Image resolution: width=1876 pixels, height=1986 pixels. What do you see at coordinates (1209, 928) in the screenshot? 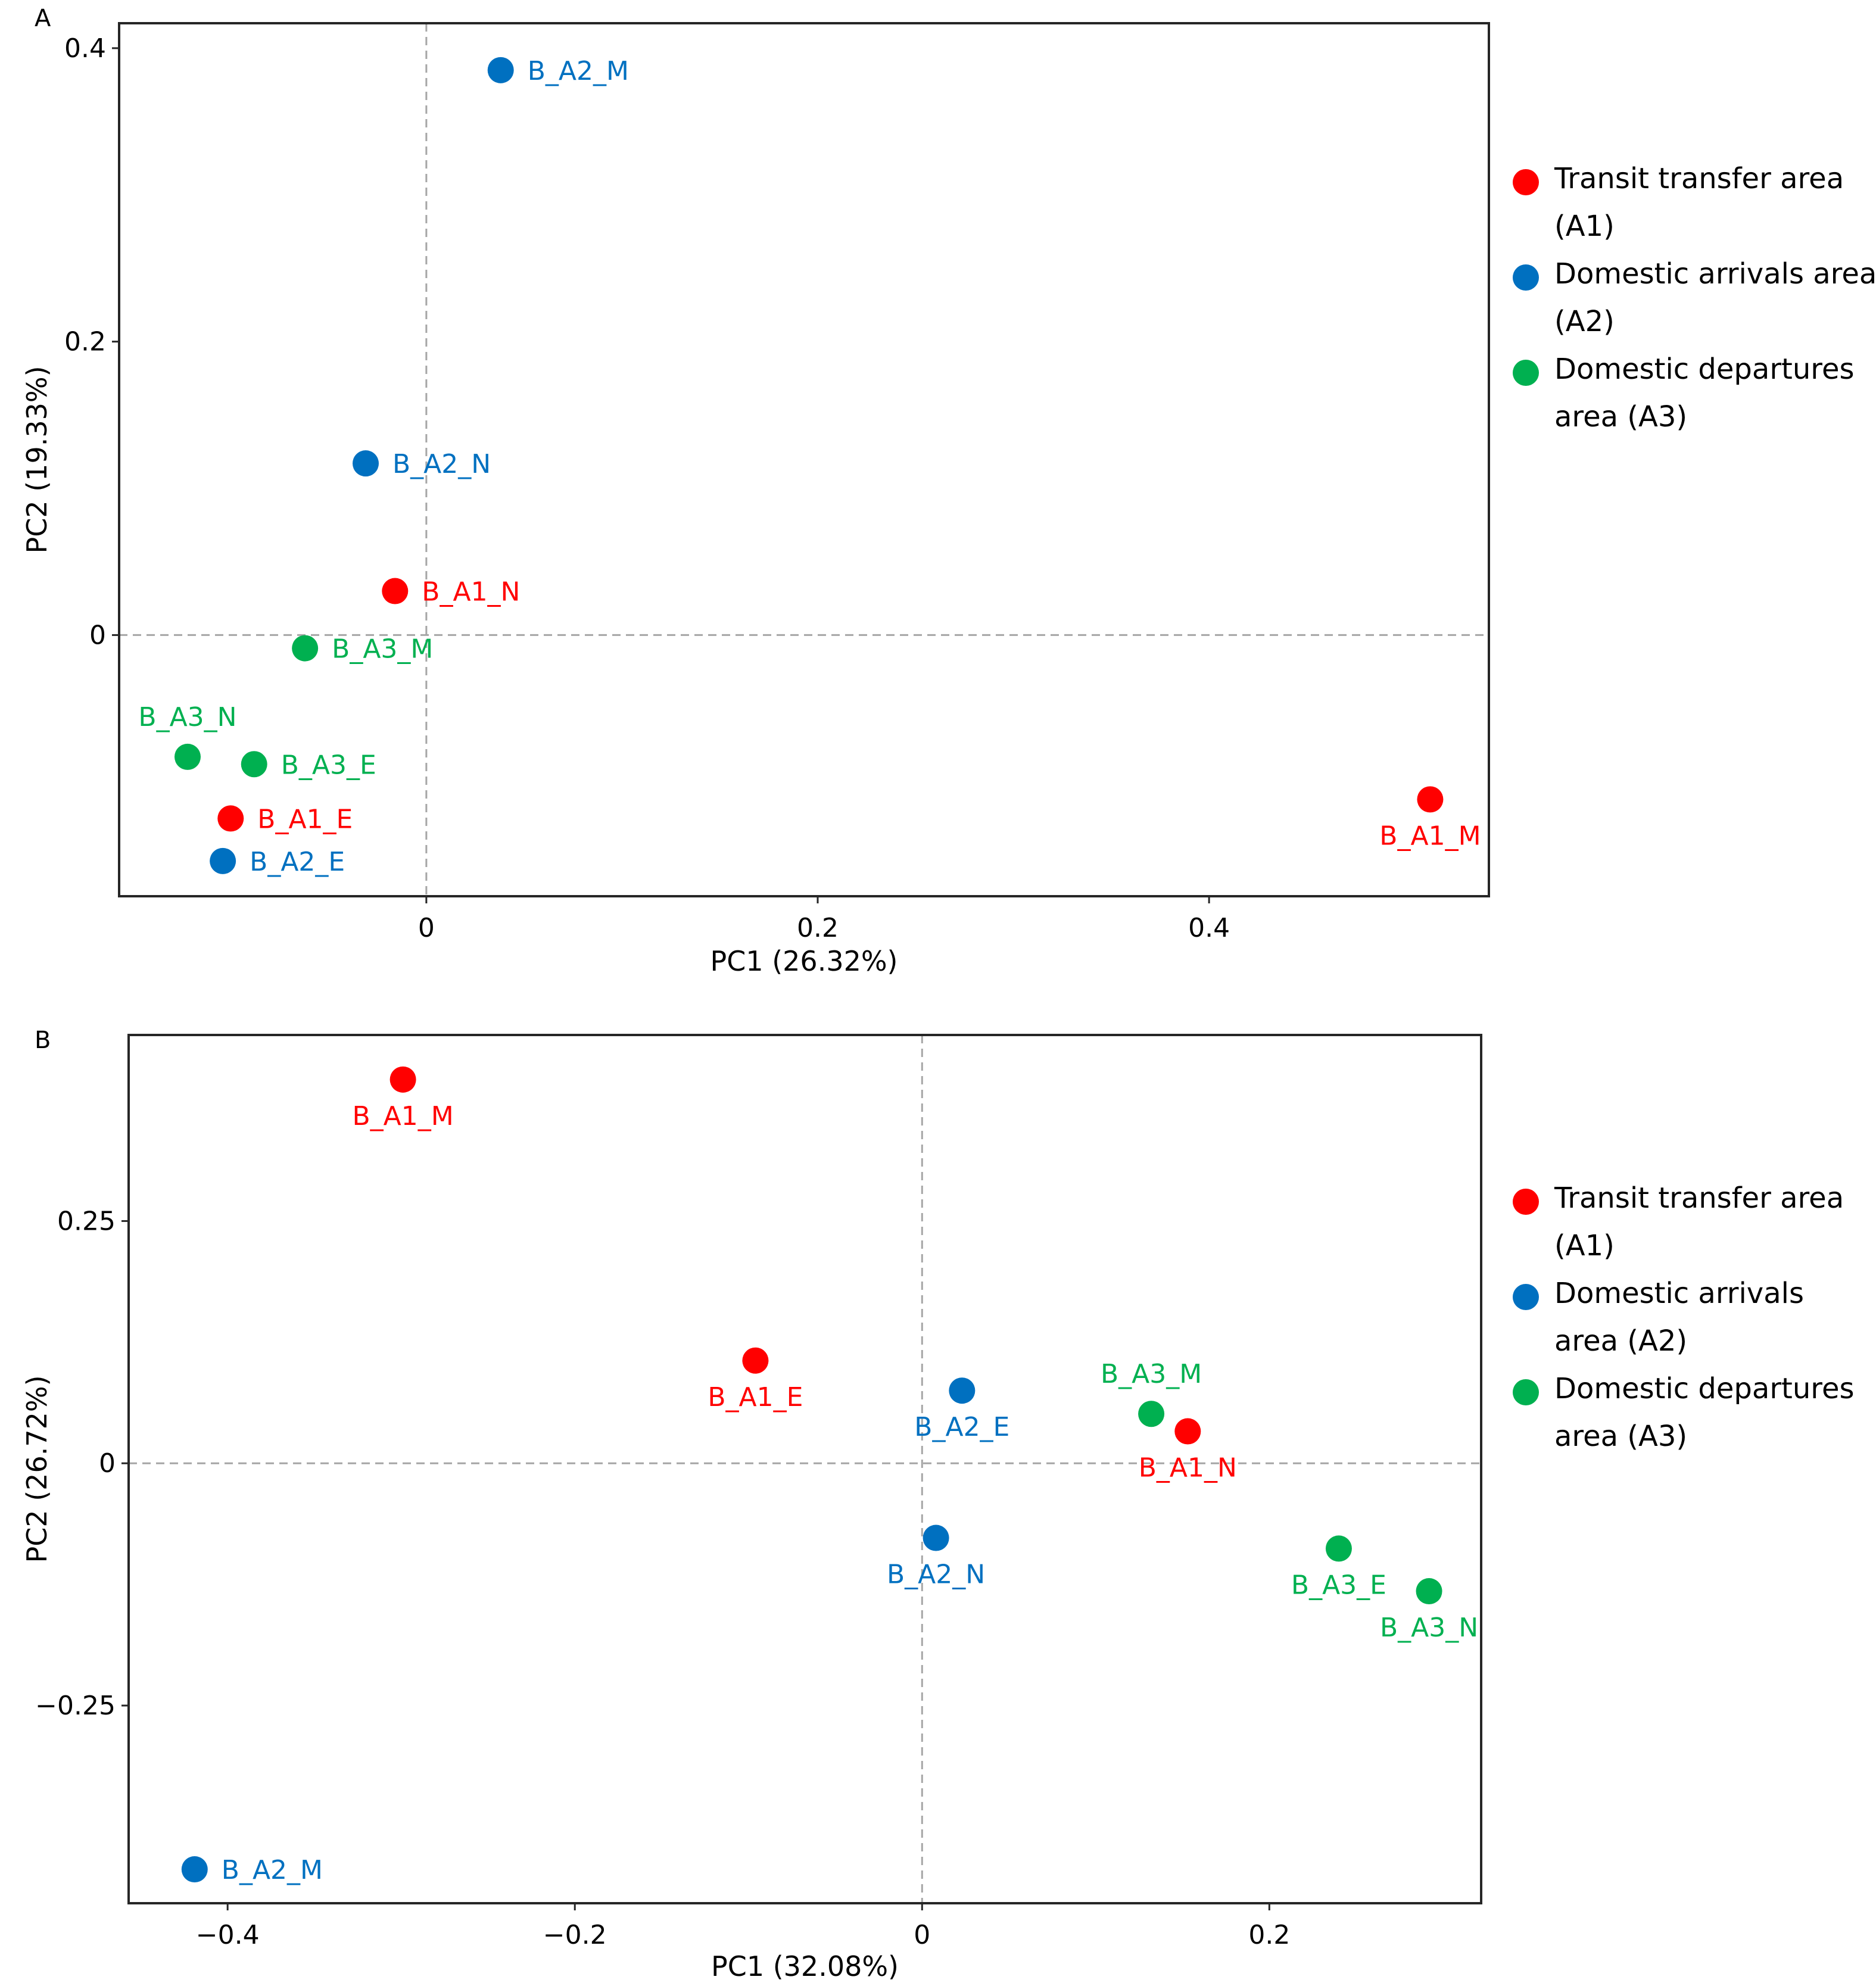
I see `x-tick-label: 0.4` at bounding box center [1209, 928].